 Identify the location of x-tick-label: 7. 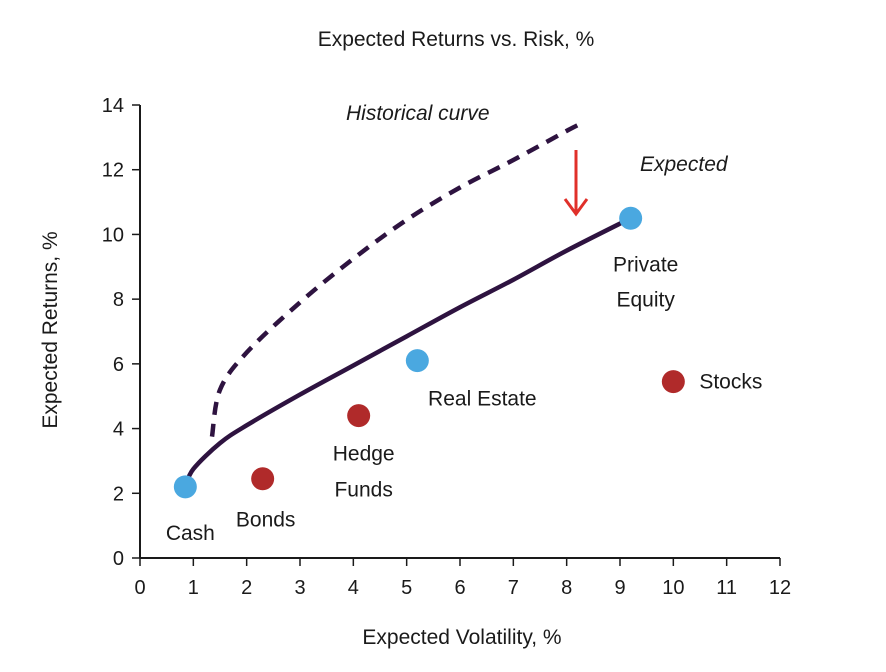
(513, 588).